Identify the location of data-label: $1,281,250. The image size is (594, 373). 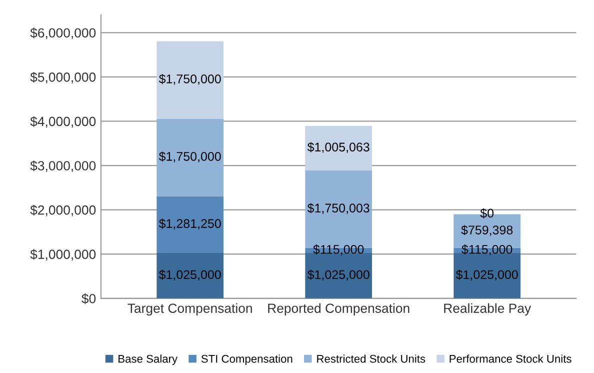
(189, 224).